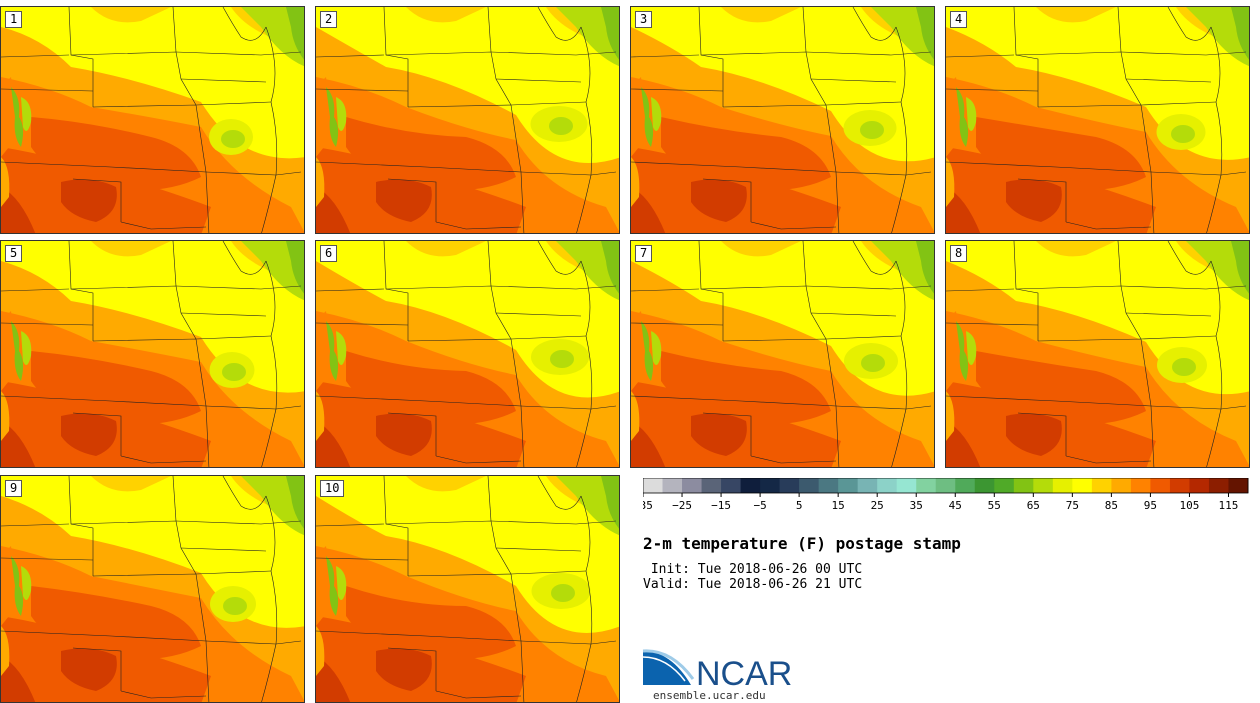  What do you see at coordinates (994, 505) in the screenshot?
I see `colorbar-tick-label: 55` at bounding box center [994, 505].